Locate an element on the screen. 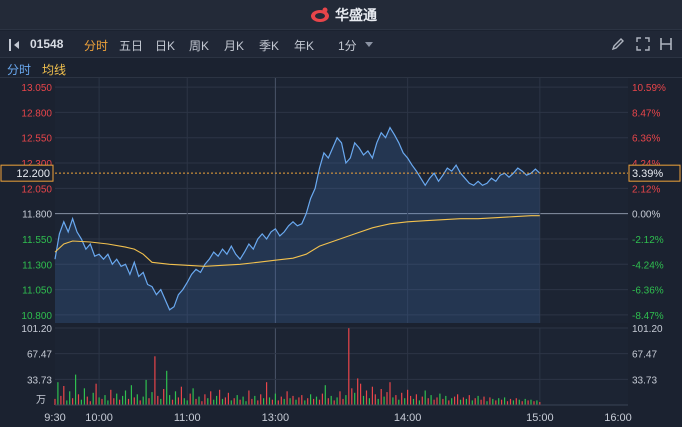 The image size is (682, 427). volume-tick-right: 101.20 is located at coordinates (647, 329).